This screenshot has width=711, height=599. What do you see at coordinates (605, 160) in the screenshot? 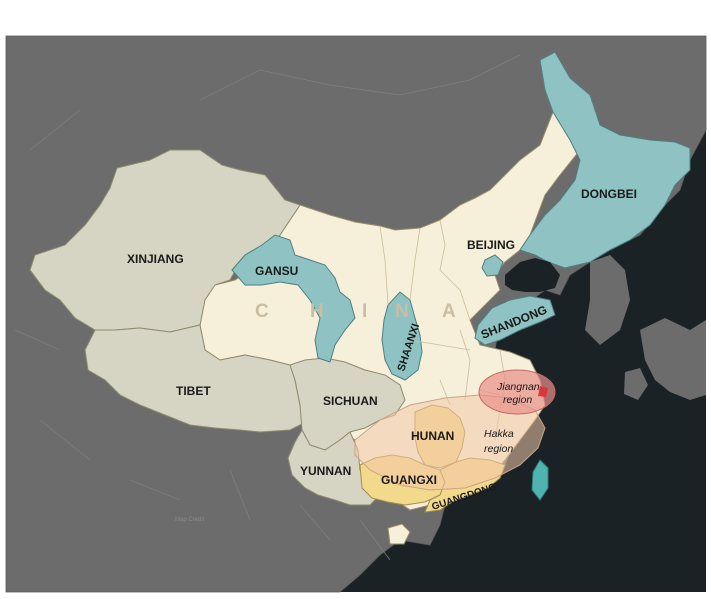
I see `region-dongbei` at bounding box center [605, 160].